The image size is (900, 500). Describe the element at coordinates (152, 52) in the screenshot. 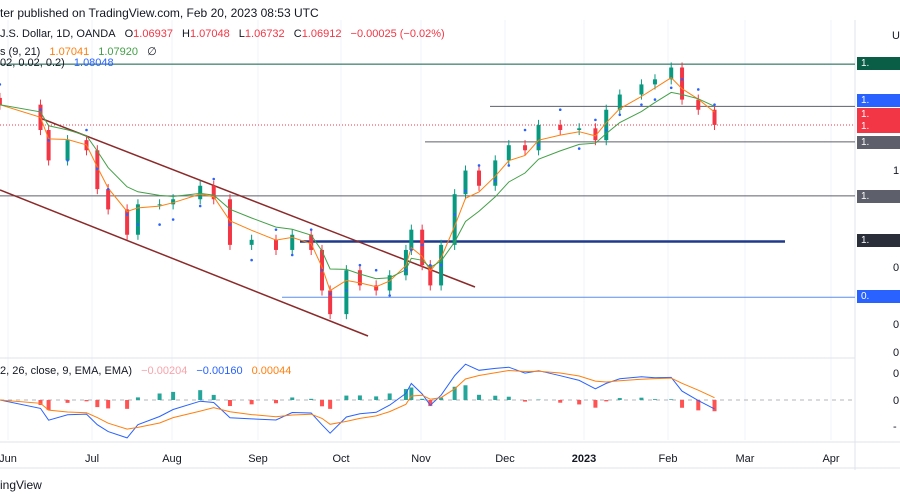

I see `ma-extra: ∅` at that location.